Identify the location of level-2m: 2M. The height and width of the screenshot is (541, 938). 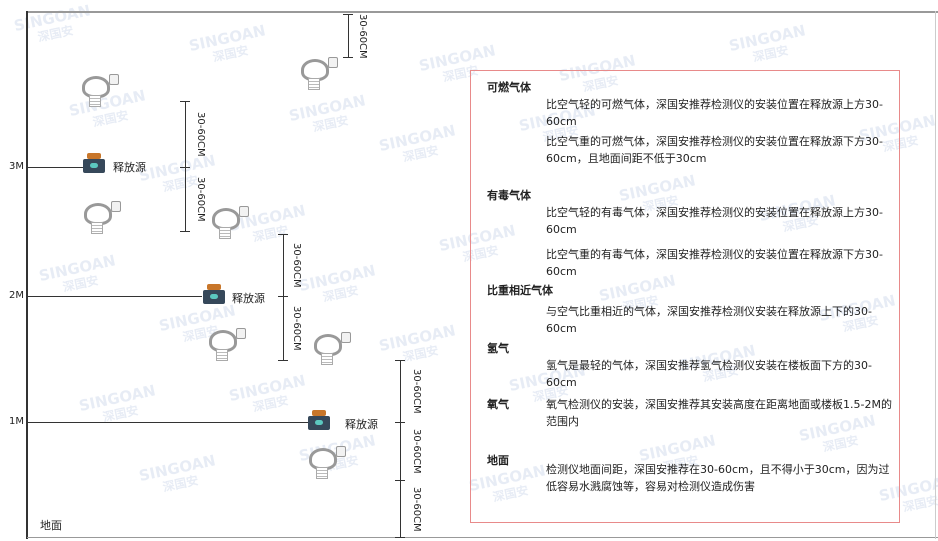
(16, 295).